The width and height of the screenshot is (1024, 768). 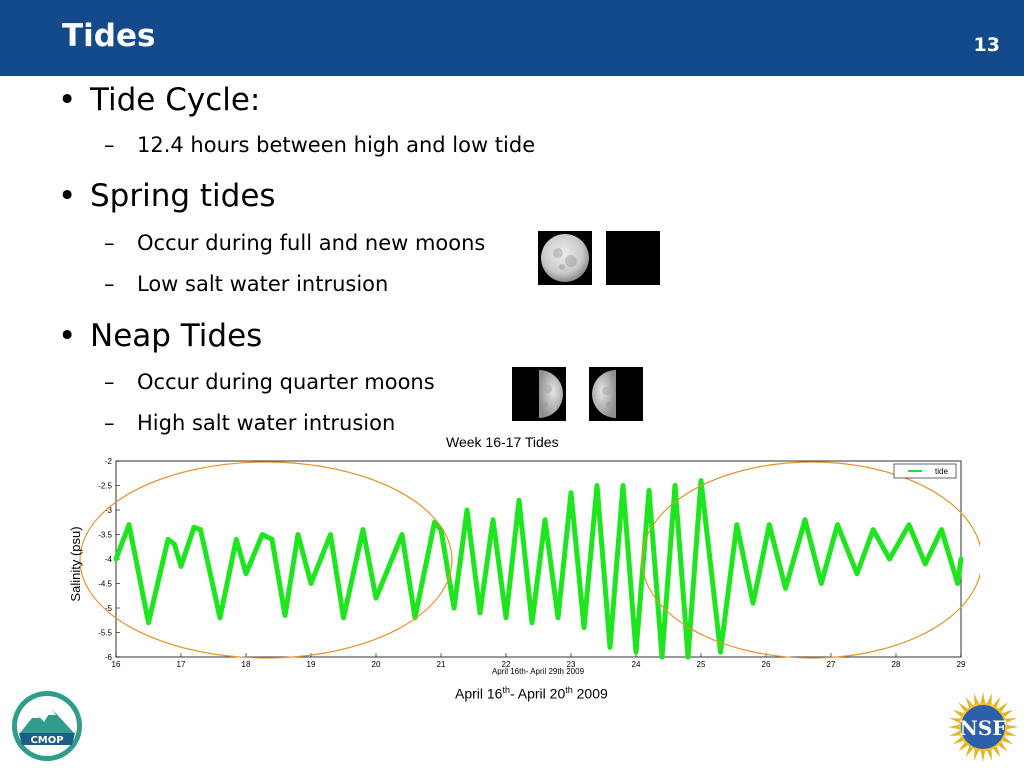 I want to click on x-tick-label: 17, so click(x=181, y=664).